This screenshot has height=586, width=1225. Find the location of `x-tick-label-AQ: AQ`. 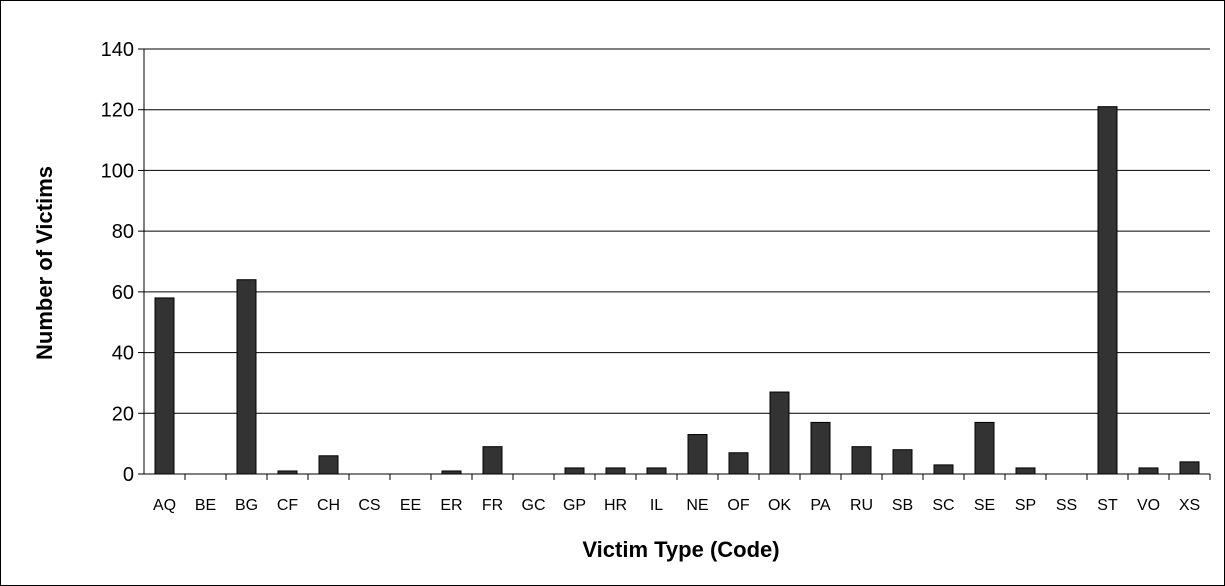

x-tick-label-AQ: AQ is located at coordinates (164, 505).